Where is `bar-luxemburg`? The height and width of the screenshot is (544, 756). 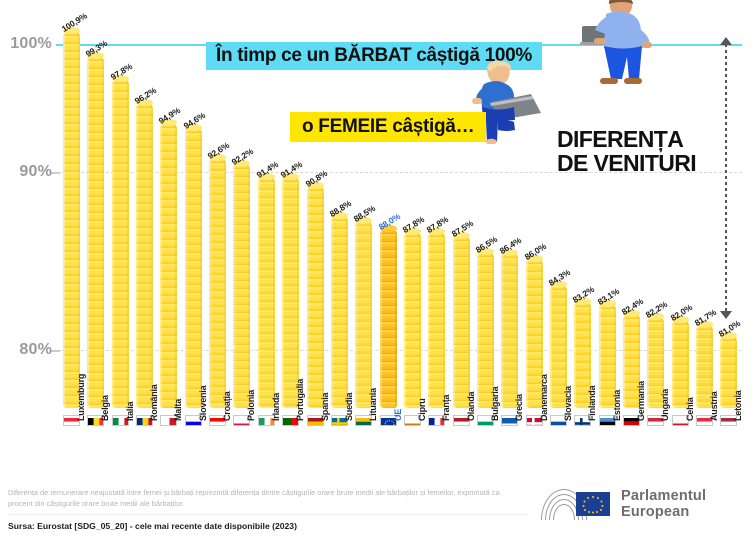 bar-luxemburg is located at coordinates (71, 217).